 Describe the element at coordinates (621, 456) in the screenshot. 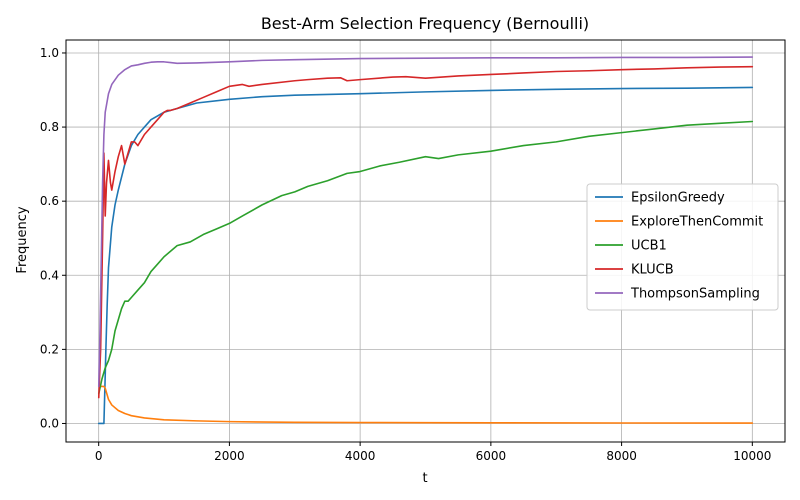

I see `x-tick-label: 8000` at that location.